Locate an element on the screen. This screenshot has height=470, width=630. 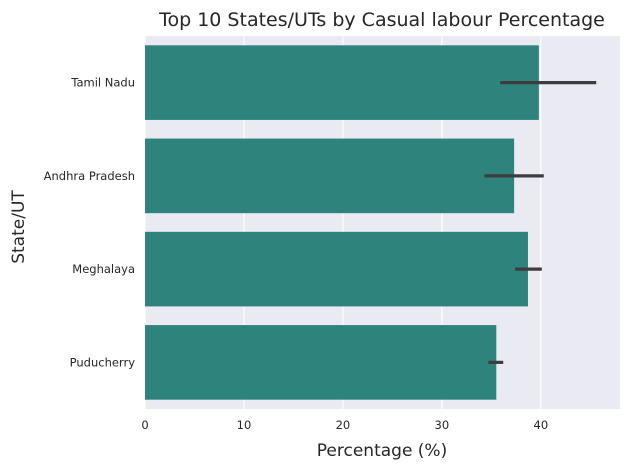
x-tick-label: 0 is located at coordinates (144, 425).